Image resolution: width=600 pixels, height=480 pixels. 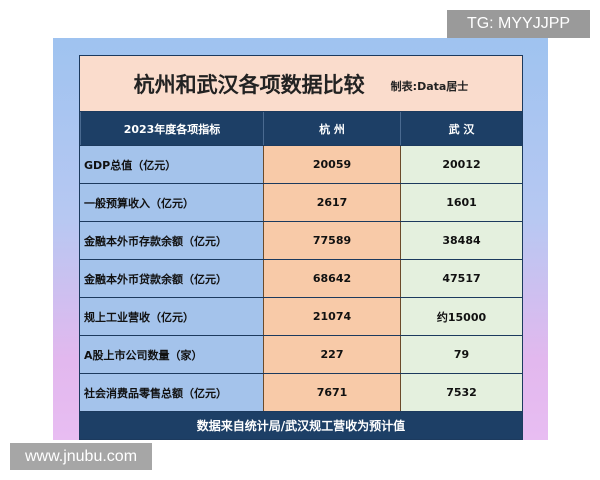 I want to click on table-row: 一般预算收入（亿元） 2617 1601, so click(x=301, y=202).